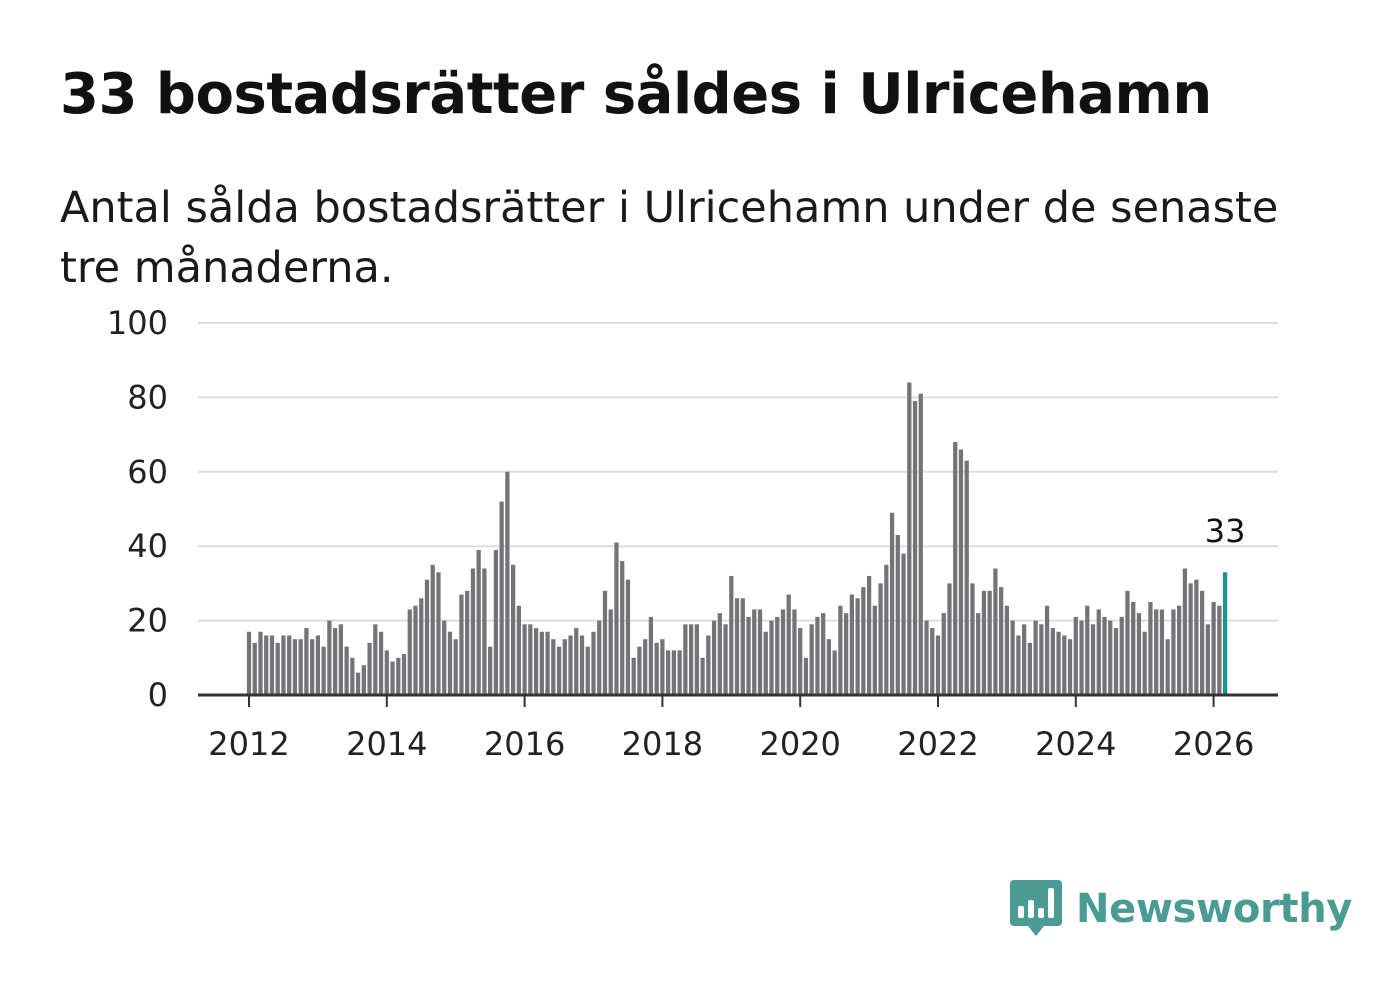 The width and height of the screenshot is (1382, 999). Describe the element at coordinates (636, 94) in the screenshot. I see `chart-title: 33 bostadsrätter såldes i Ulricehamn` at that location.